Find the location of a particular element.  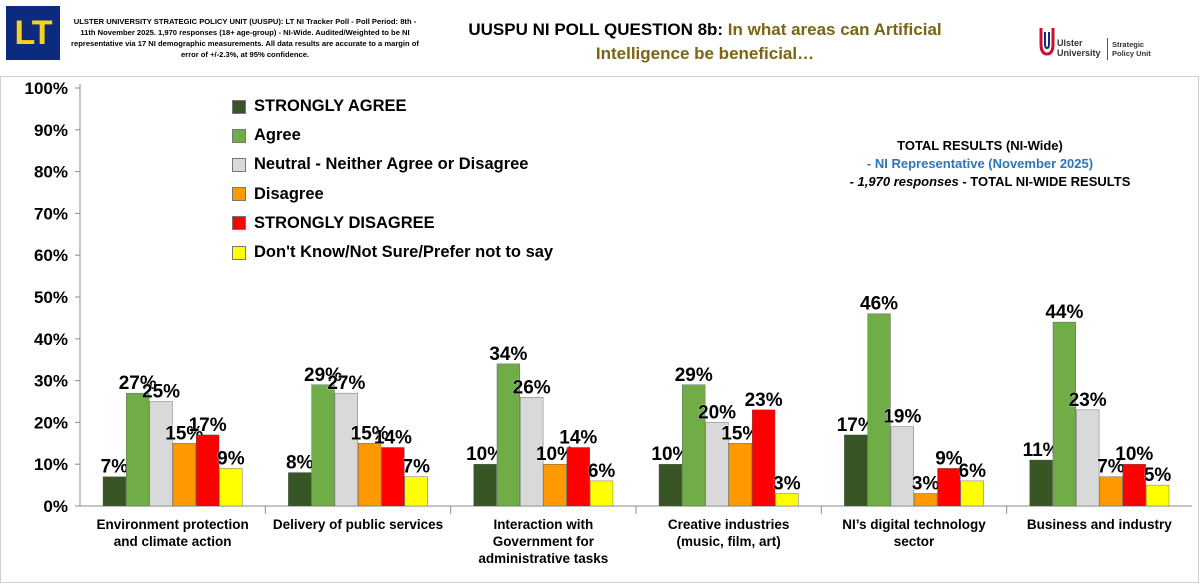

y-tick-label: 80% is located at coordinates (51, 172).